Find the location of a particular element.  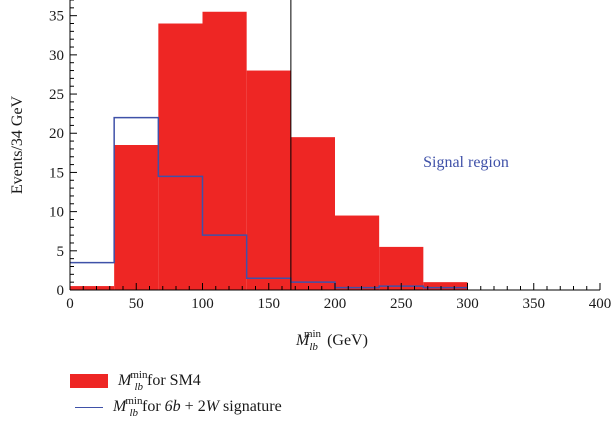

legend-swatch-filled is located at coordinates (89, 381).